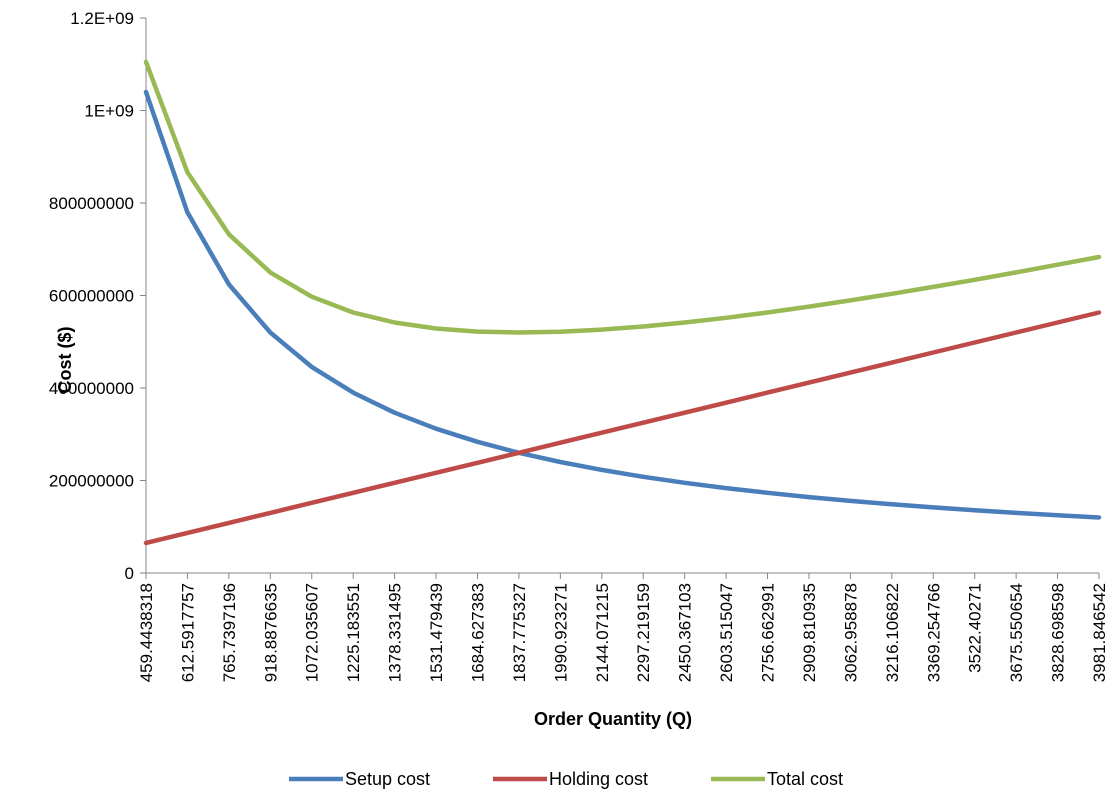 The image size is (1114, 797). What do you see at coordinates (187, 632) in the screenshot?
I see `x-tick-label: 612.5917757` at bounding box center [187, 632].